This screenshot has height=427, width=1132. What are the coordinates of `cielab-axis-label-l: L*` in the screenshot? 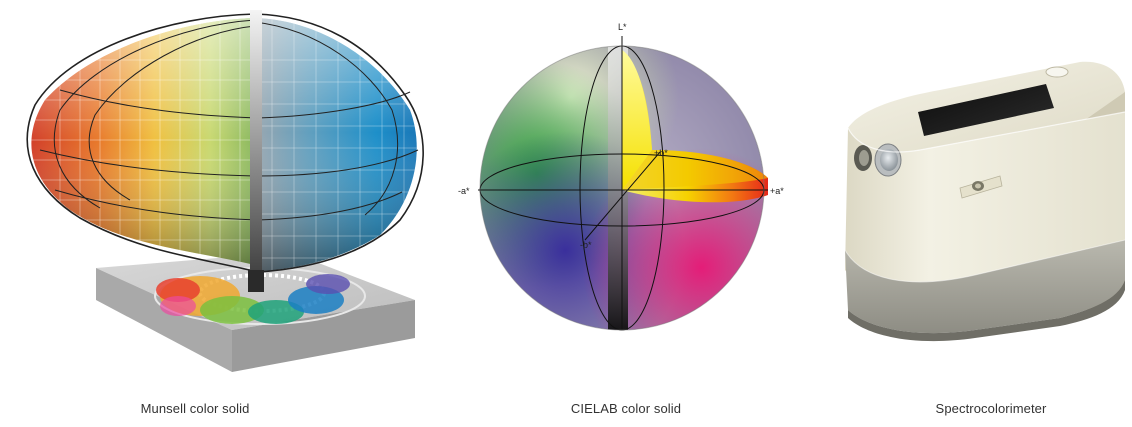 It's located at (622, 27).